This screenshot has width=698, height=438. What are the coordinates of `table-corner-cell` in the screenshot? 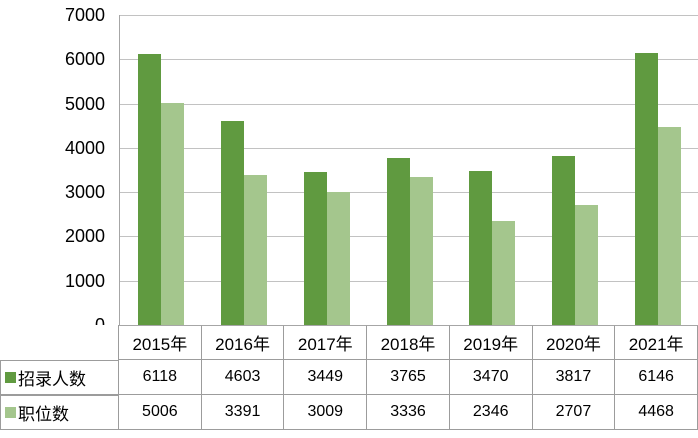 It's located at (59, 342).